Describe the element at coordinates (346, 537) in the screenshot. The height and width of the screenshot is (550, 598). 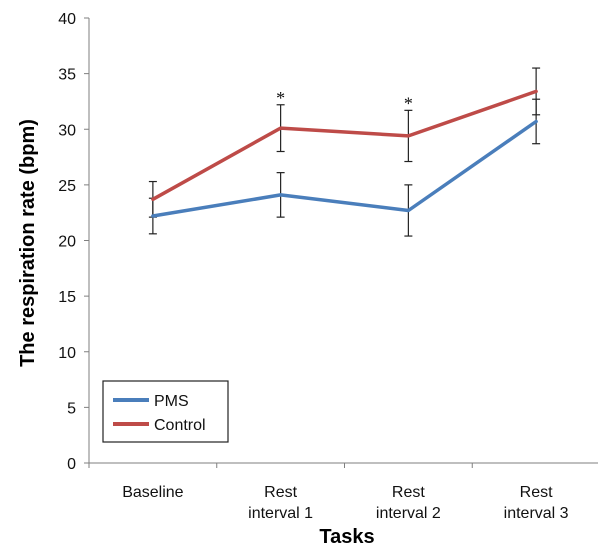
I see `x-axis-title: Tasks` at that location.